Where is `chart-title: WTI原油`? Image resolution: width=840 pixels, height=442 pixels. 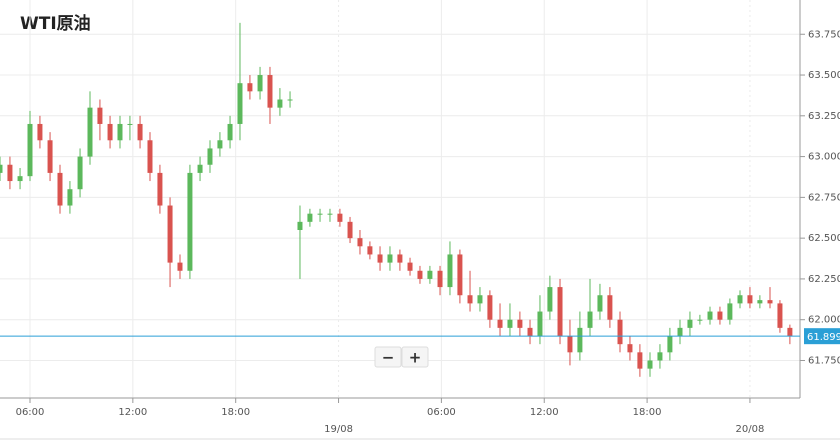 chart-title: WTI原油 is located at coordinates (55, 23).